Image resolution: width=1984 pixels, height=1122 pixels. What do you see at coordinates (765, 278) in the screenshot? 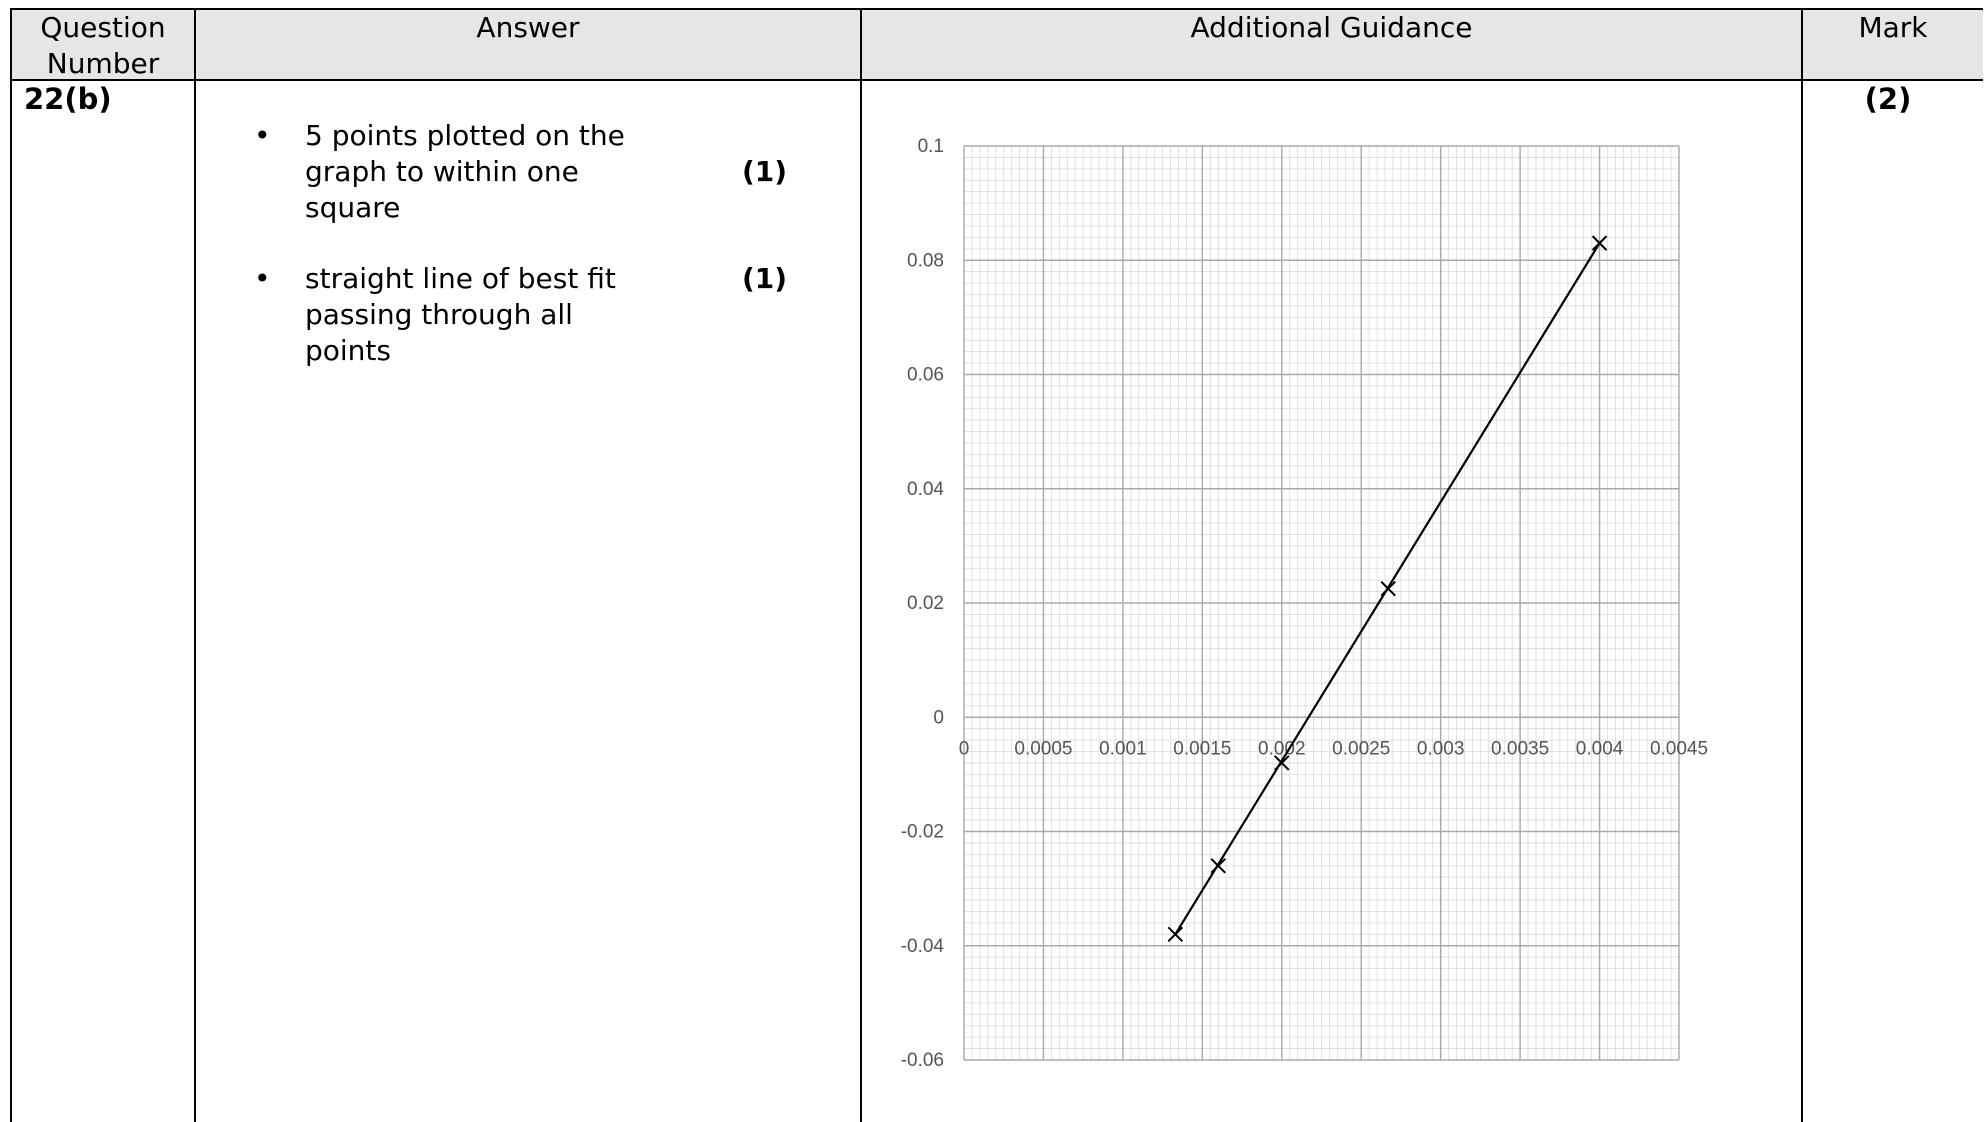
I see `bullet-2-mark: (1)` at bounding box center [765, 278].